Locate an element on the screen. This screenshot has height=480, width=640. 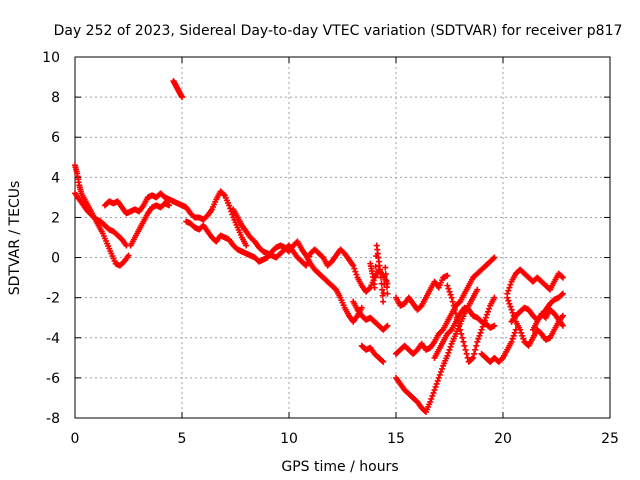
y-tick-label: 10 is located at coordinates (51, 58).